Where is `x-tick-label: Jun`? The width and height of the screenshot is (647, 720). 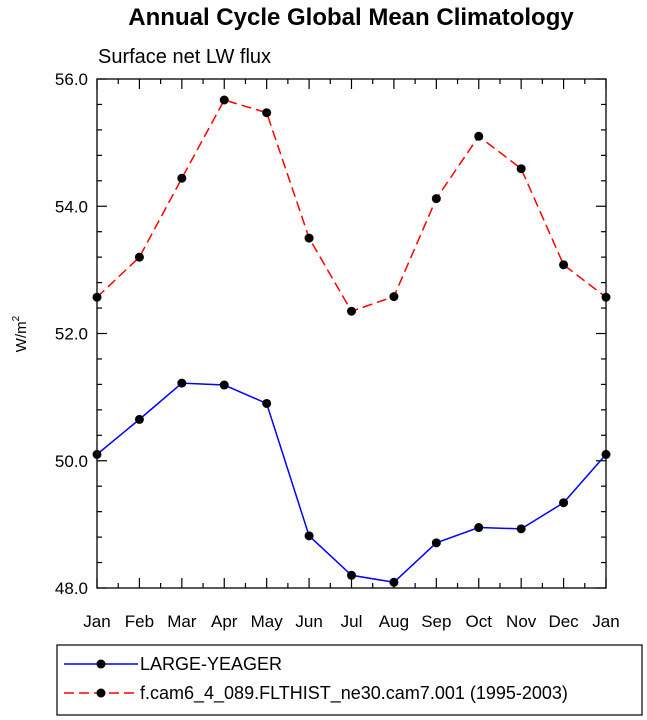 x-tick-label: Jun is located at coordinates (308, 621).